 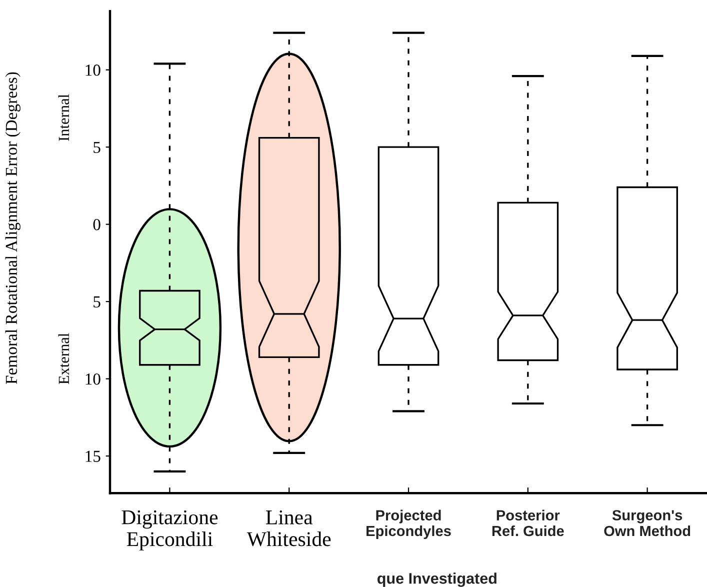 I want to click on text: External, so click(x=64, y=358).